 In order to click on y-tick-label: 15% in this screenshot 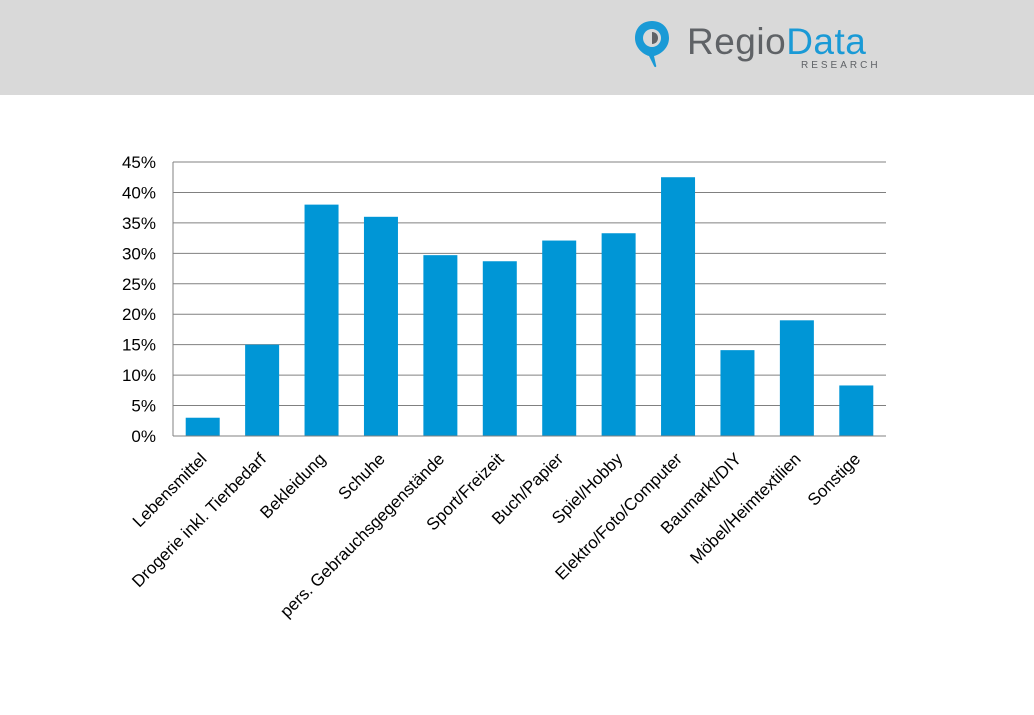, I will do `click(139, 345)`.